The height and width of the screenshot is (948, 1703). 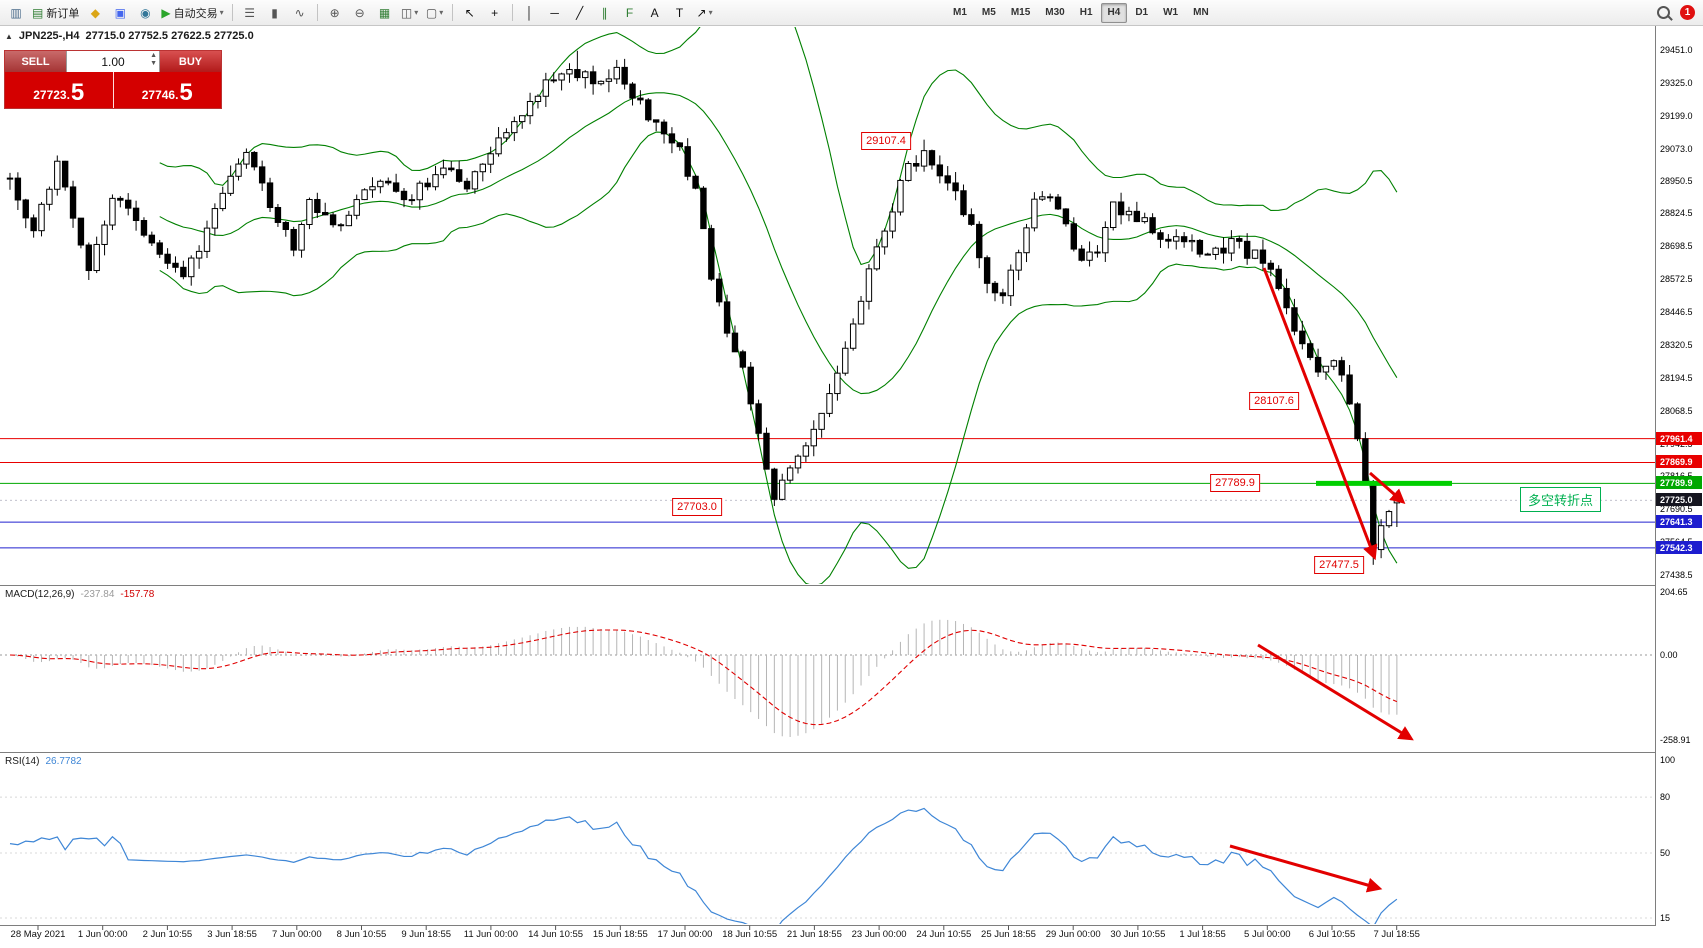 I want to click on price-tag: 27641.3, so click(x=1679, y=522).